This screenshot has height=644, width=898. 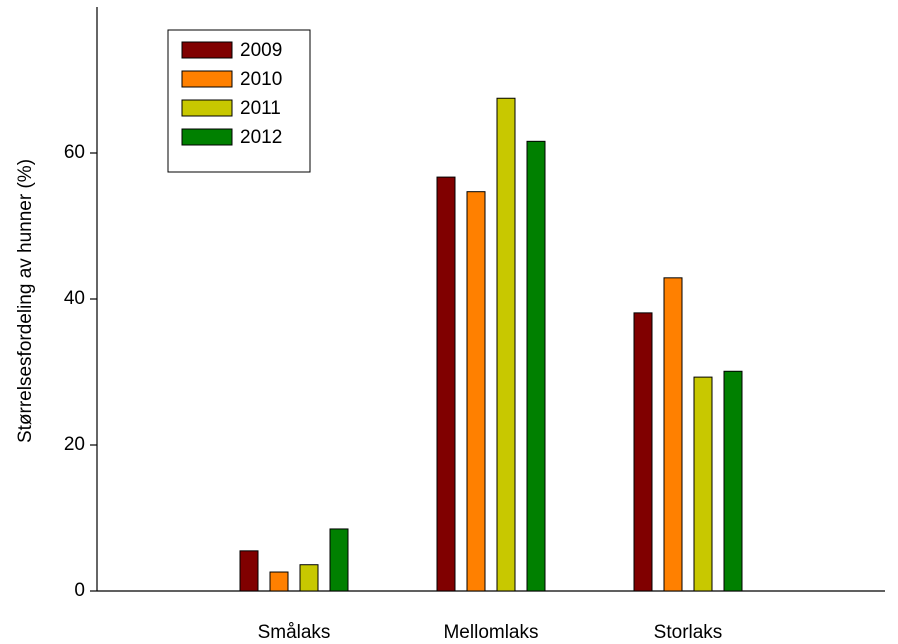 What do you see at coordinates (25, 301) in the screenshot?
I see `y-axis-label: Størrelsesfordeling av hunner (%)` at bounding box center [25, 301].